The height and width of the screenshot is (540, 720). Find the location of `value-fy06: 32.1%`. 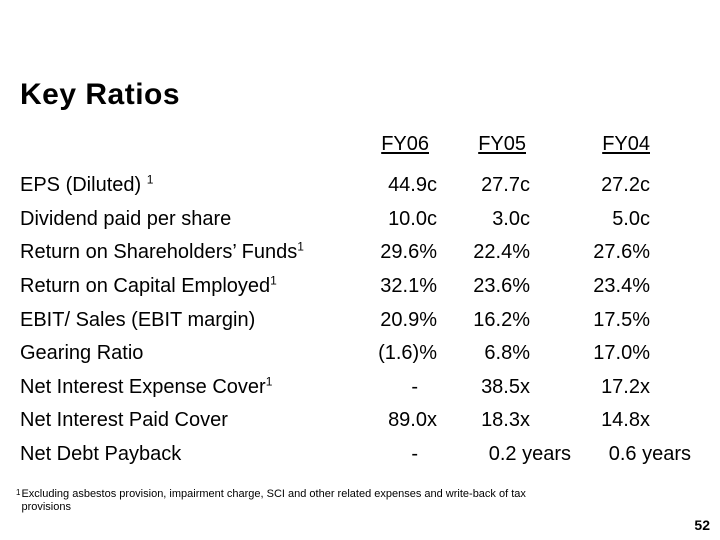

value-fy06: 32.1% is located at coordinates (401, 287).